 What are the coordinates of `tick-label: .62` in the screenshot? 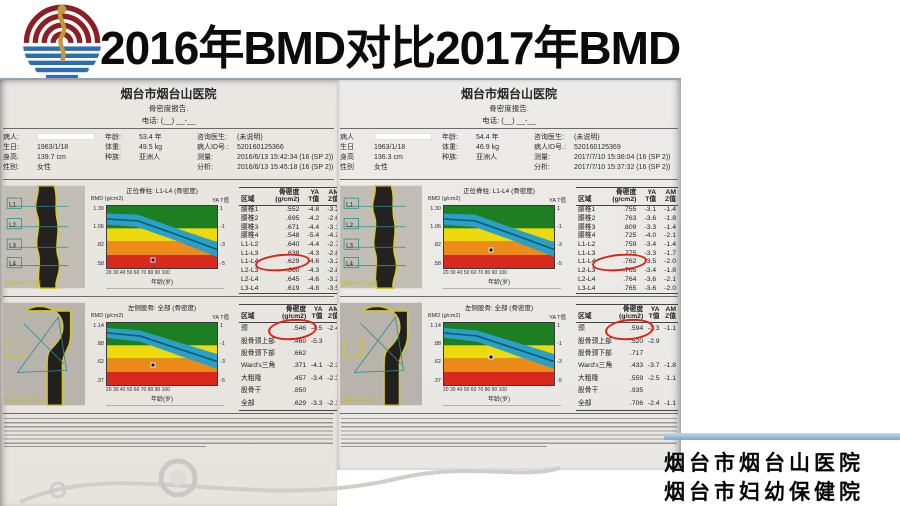 It's located at (437, 362).